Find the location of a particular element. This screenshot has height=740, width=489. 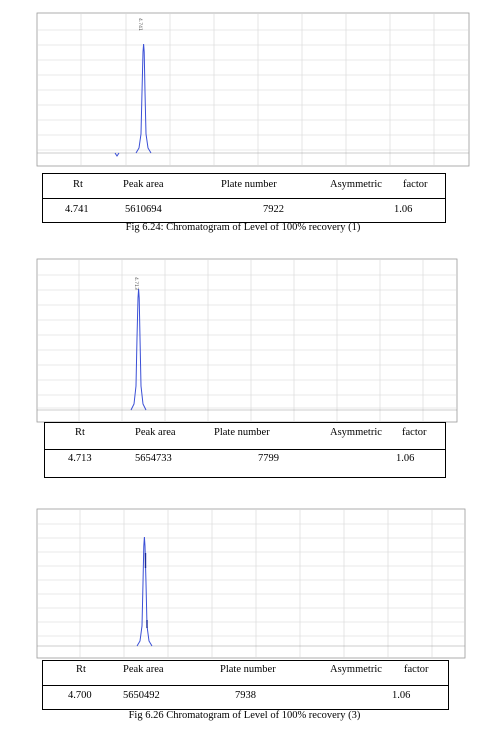

value-rt: 4.741 is located at coordinates (77, 209).